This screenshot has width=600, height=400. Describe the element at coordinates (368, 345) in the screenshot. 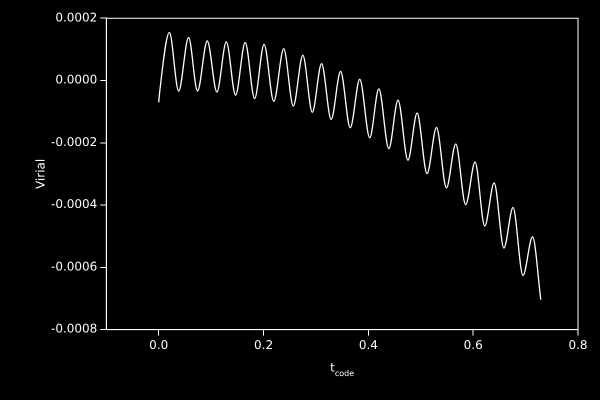

I see `x-tick-label: 0.4` at that location.